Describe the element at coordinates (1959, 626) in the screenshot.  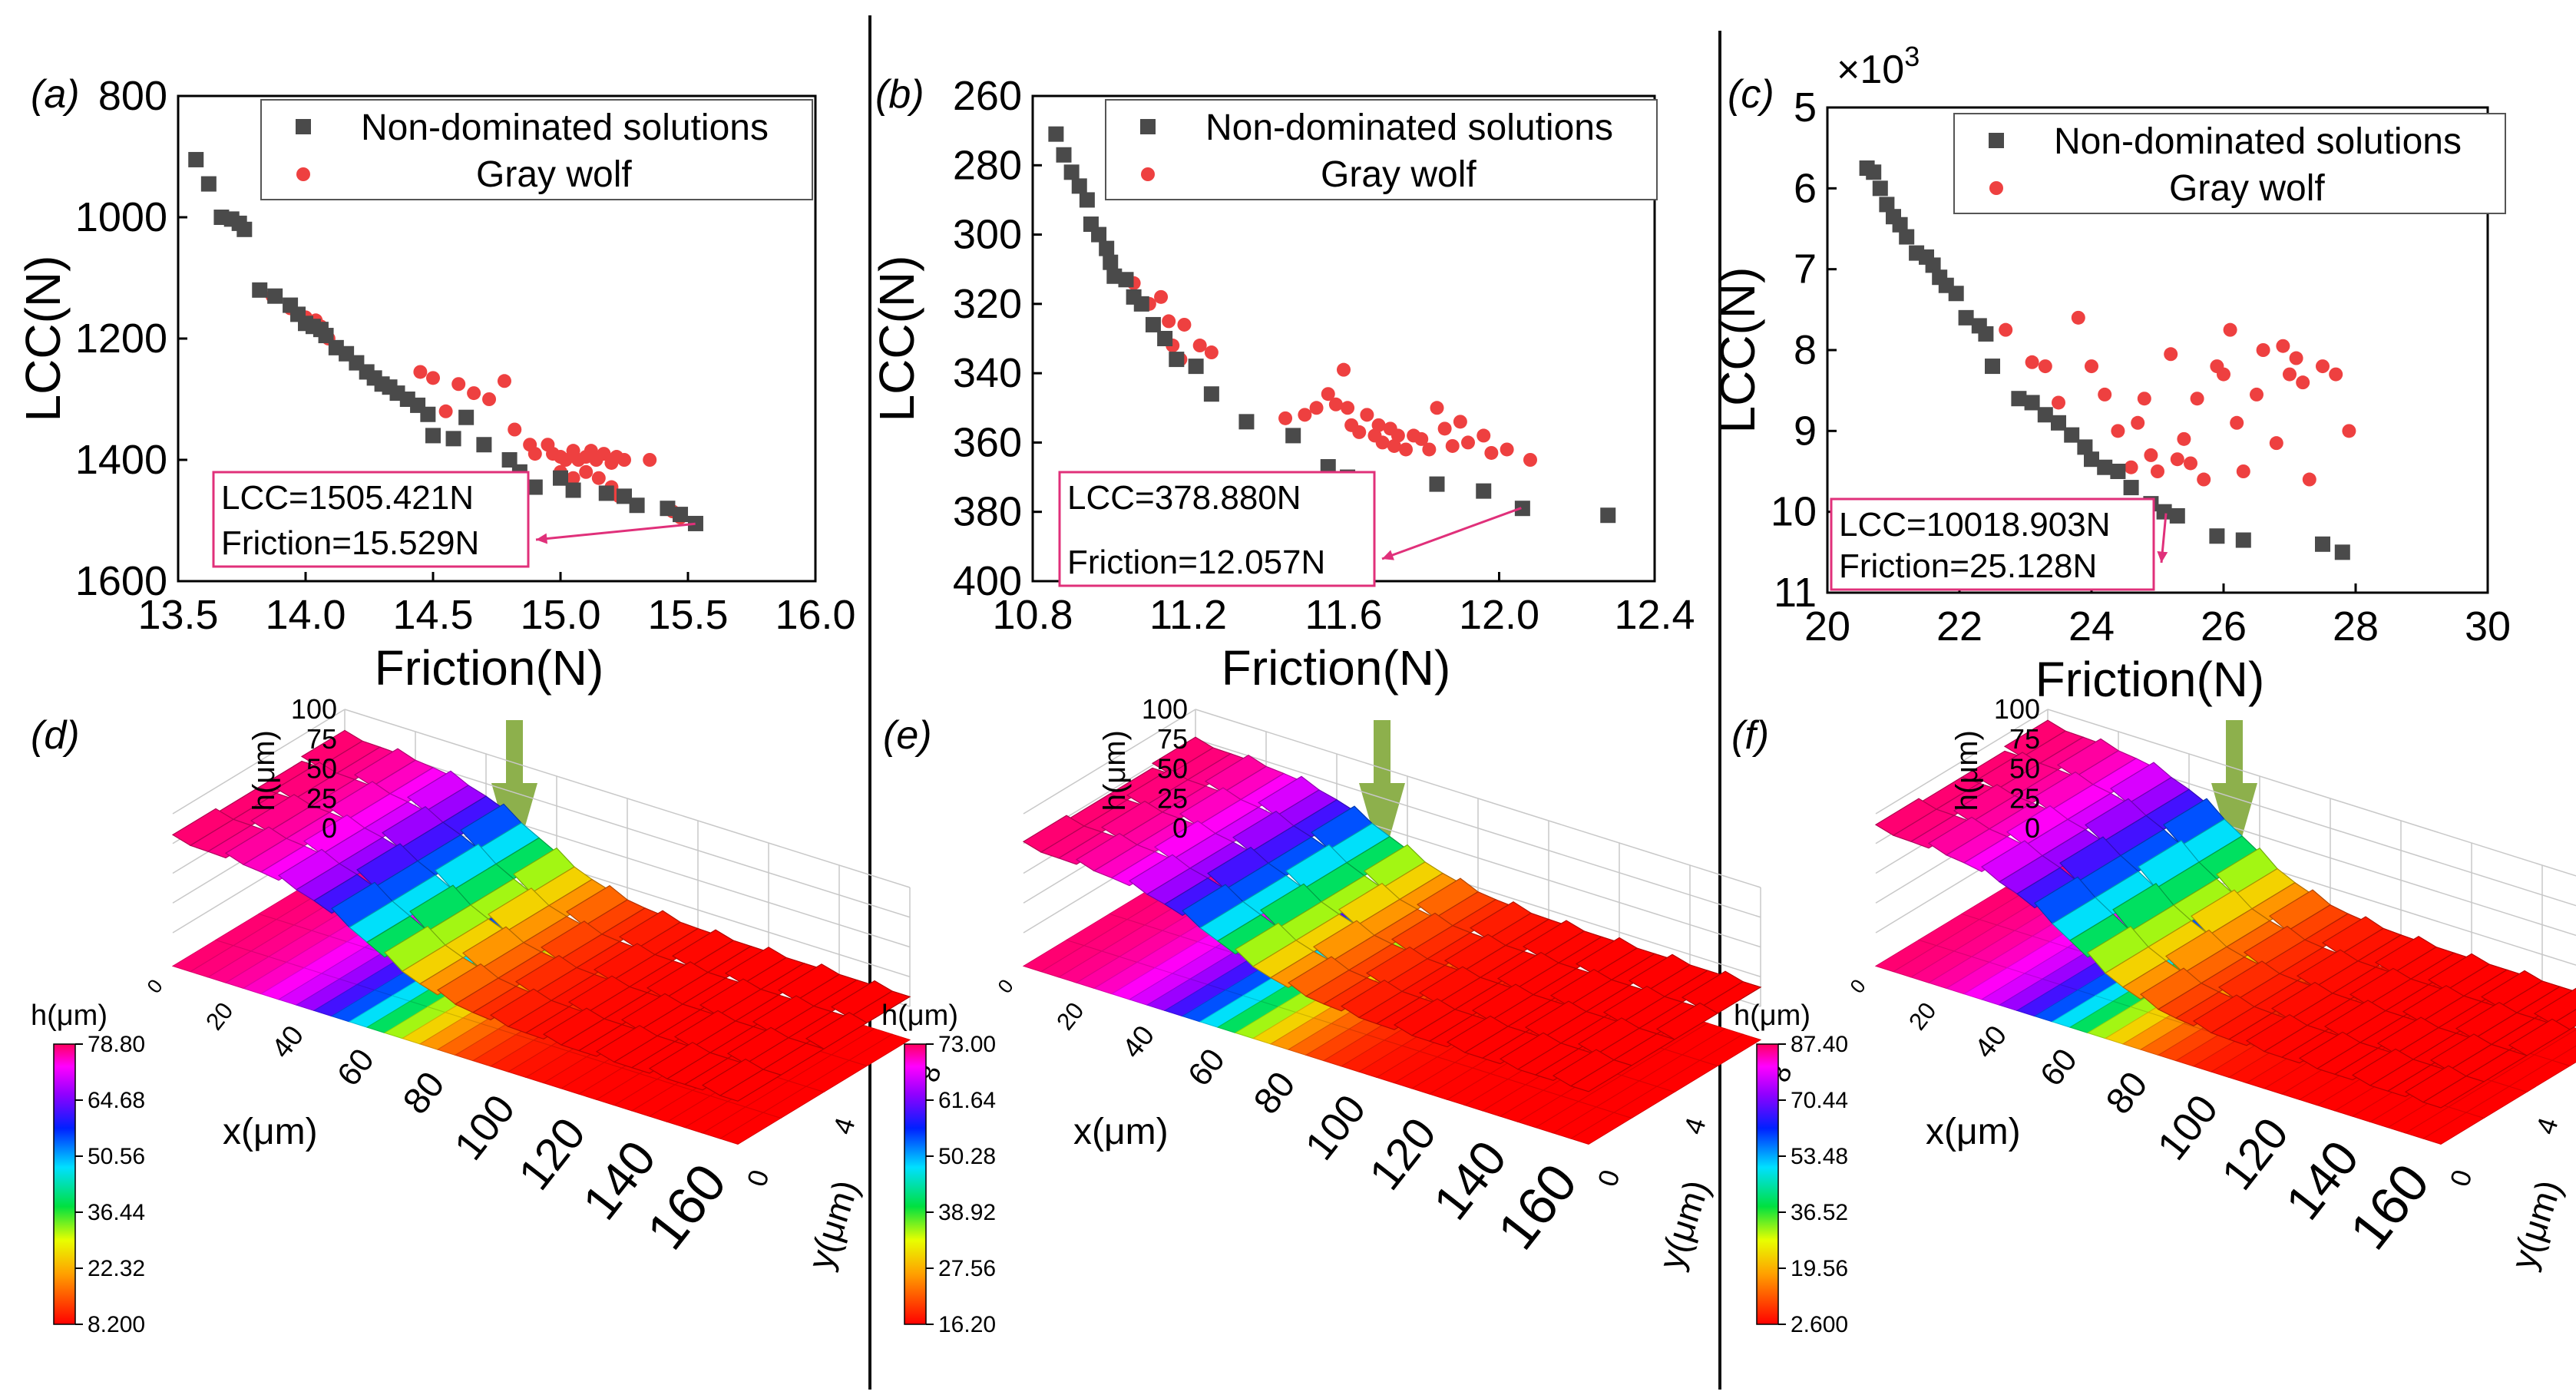
I see `x-tick-label: 22` at that location.